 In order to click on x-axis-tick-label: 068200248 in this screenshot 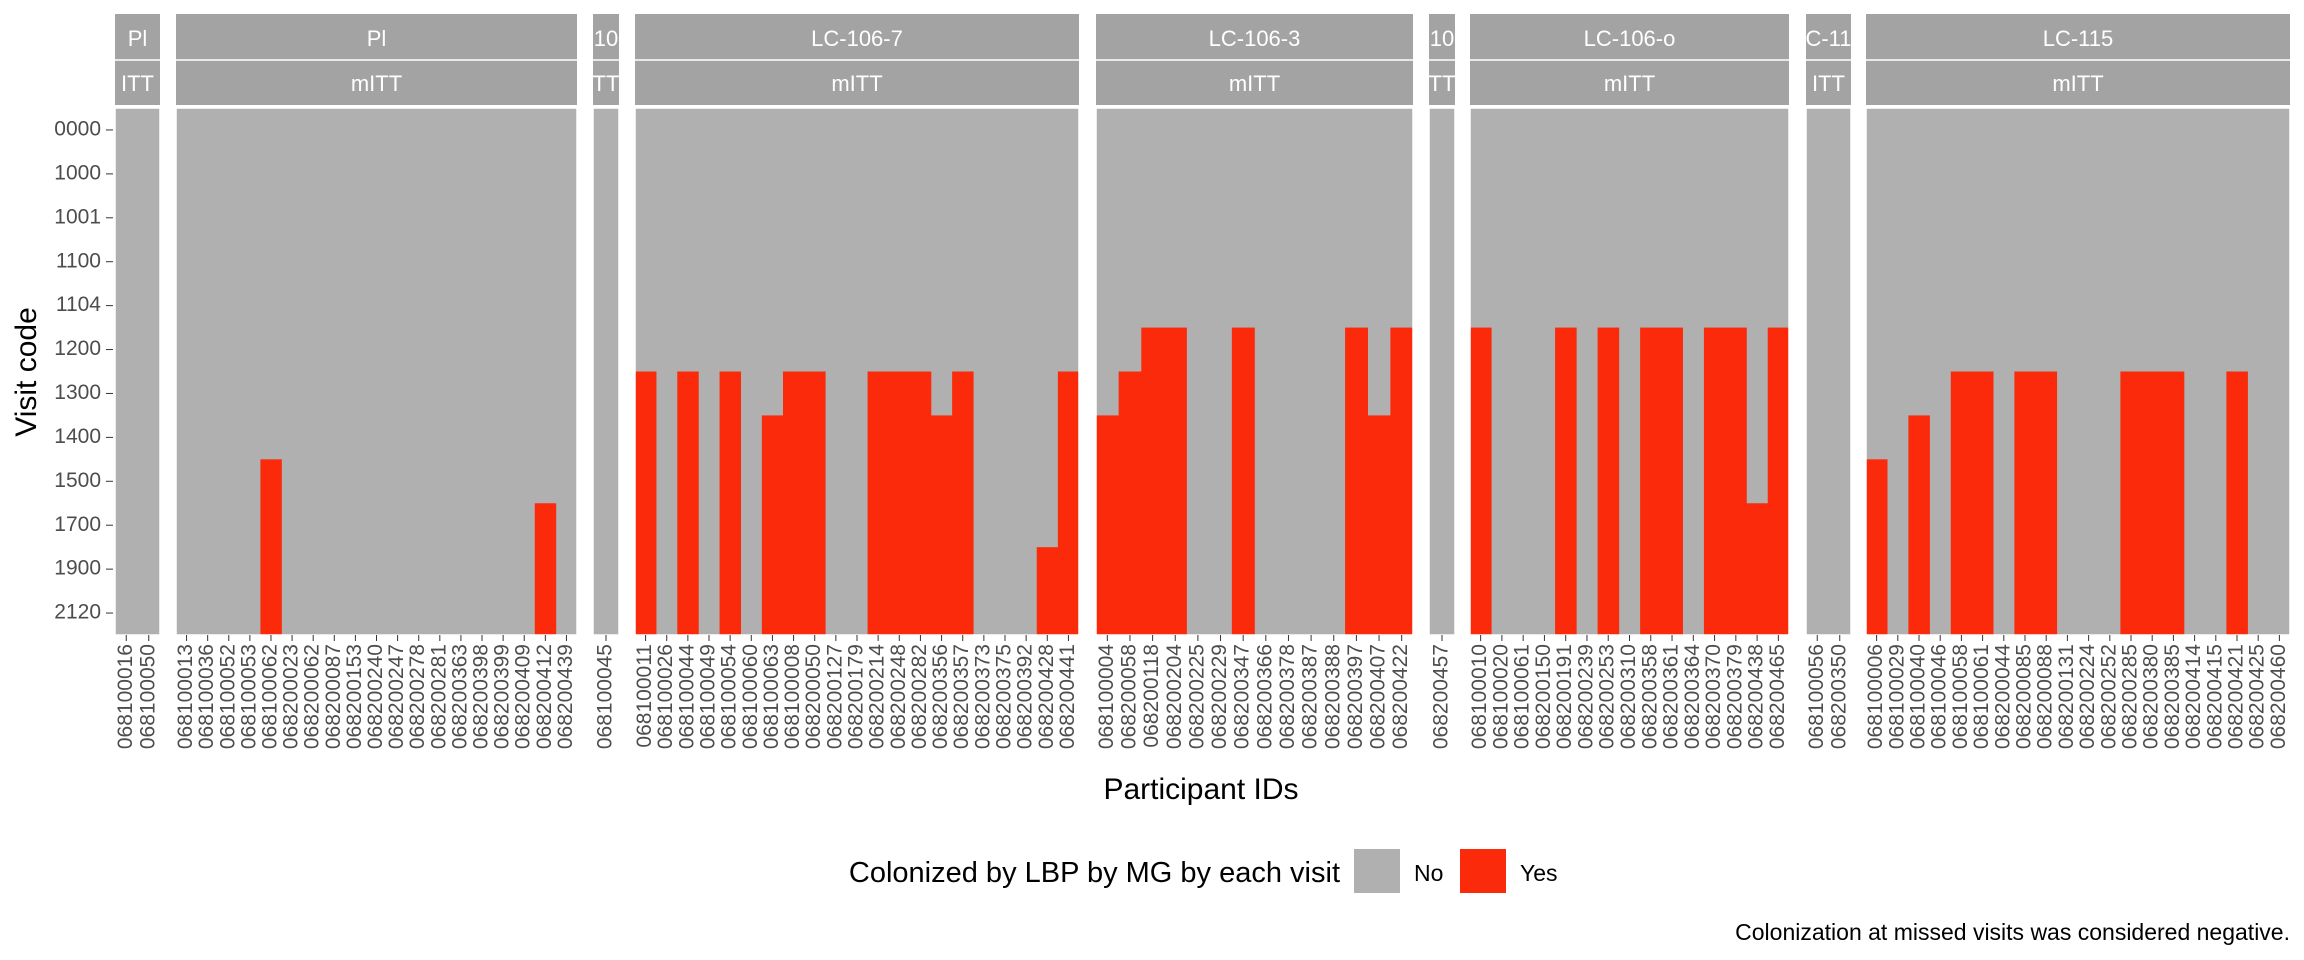, I will do `click(898, 696)`.